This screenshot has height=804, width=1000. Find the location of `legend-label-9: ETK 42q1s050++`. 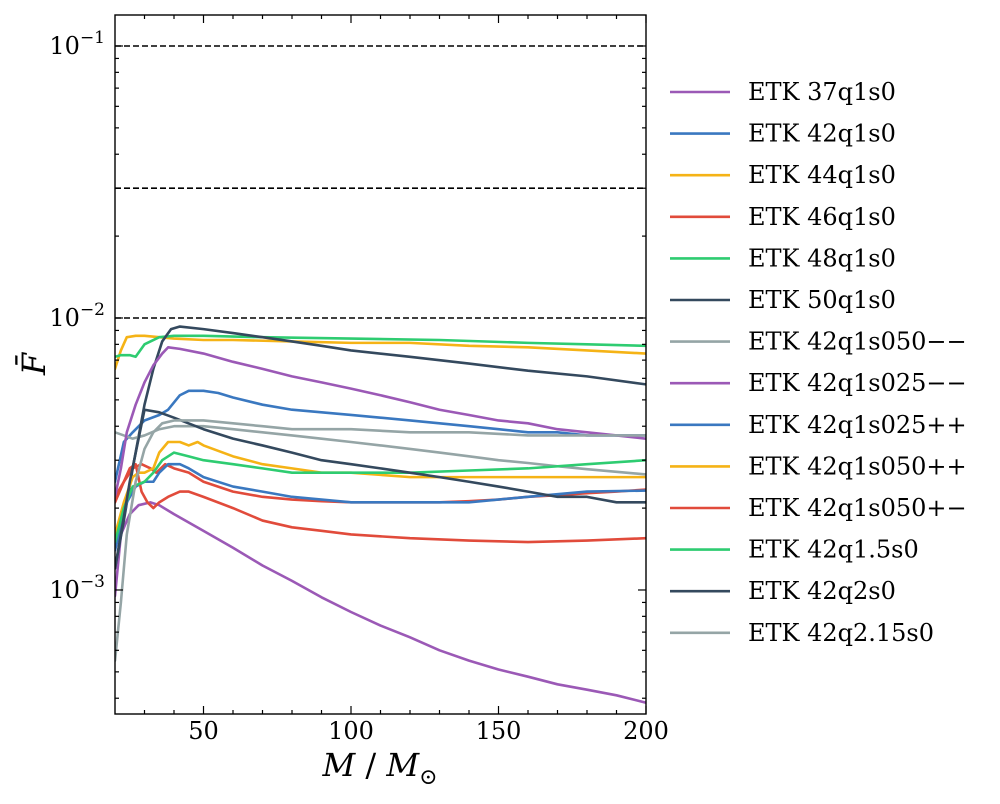

legend-label-9: ETK 42q1s050++ is located at coordinates (857, 466).